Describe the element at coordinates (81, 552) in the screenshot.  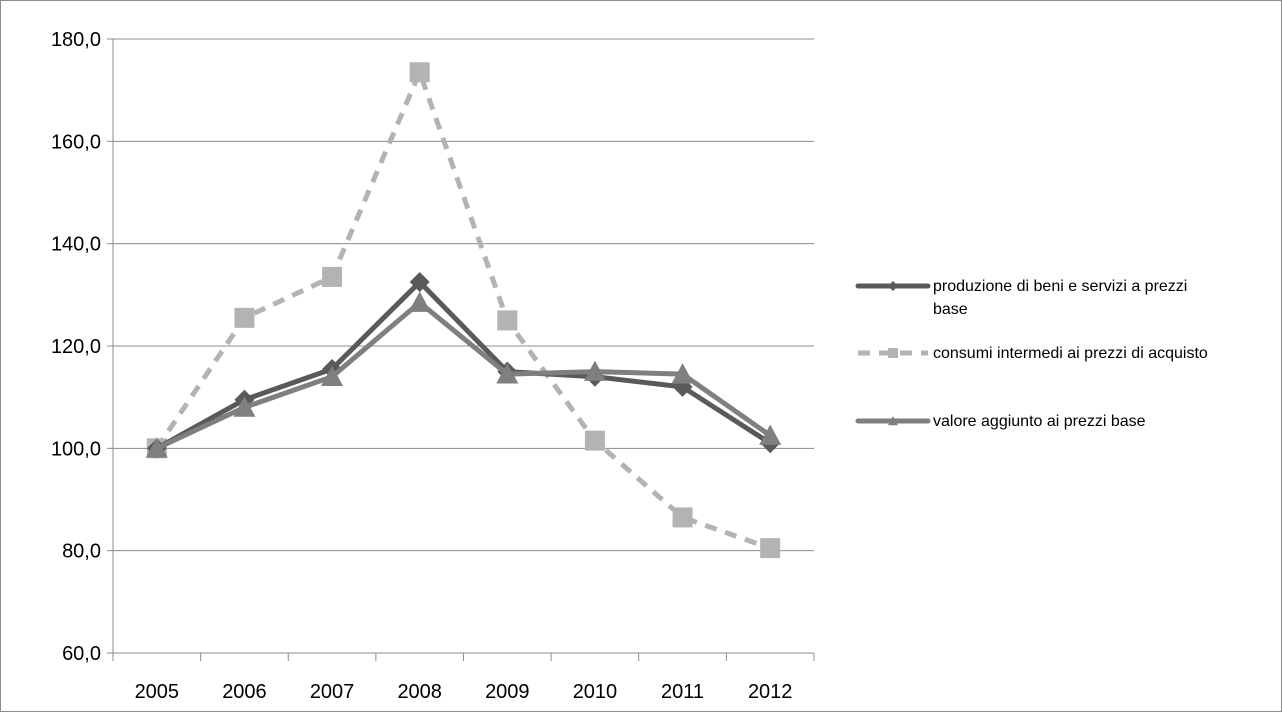
I see `y-tick-label: 80,0` at that location.